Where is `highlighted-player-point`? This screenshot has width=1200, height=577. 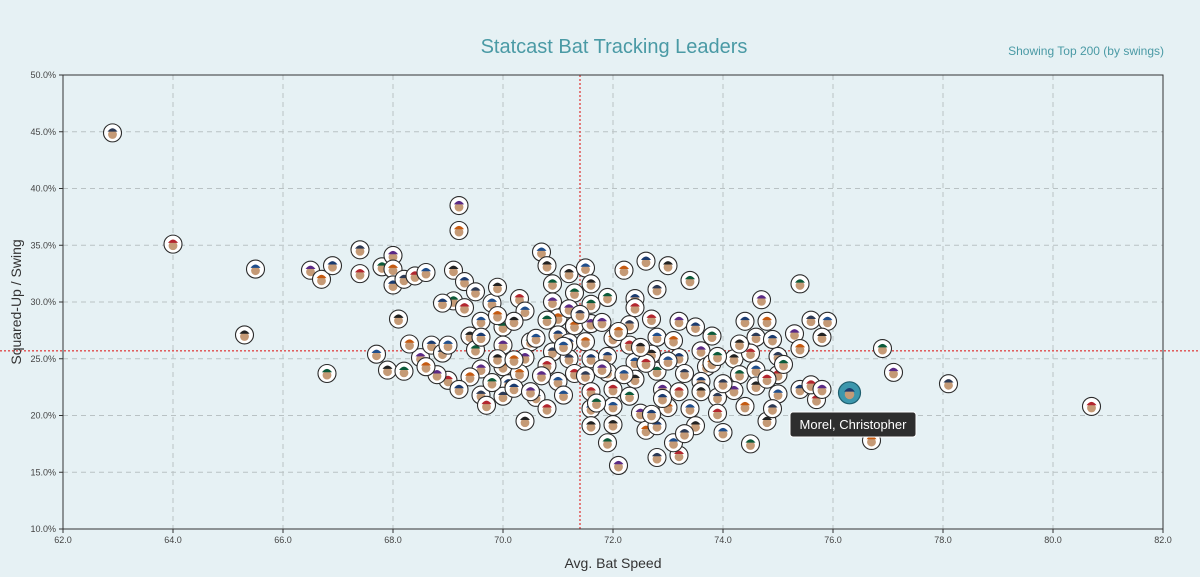 highlighted-player-point is located at coordinates (849, 393).